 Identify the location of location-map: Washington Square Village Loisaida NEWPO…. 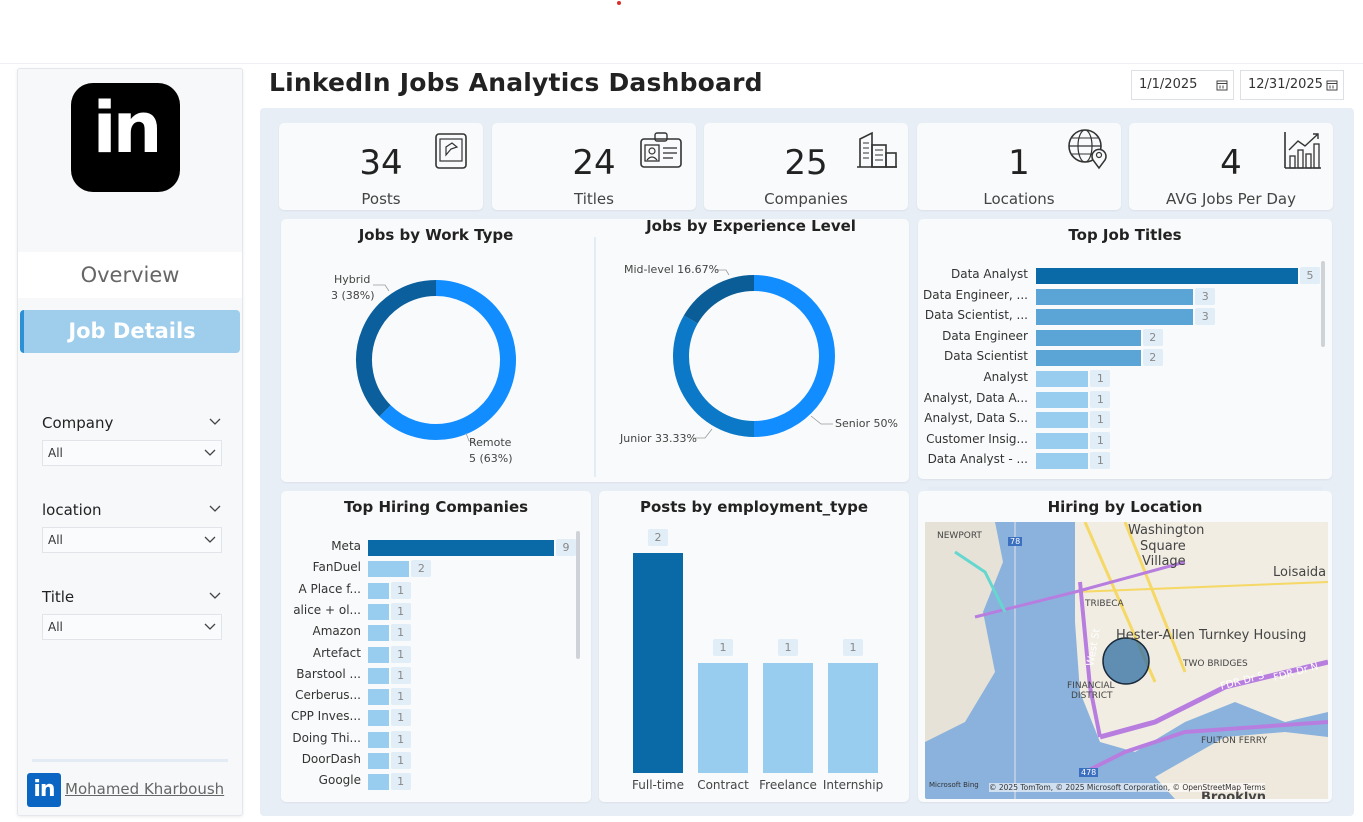
(1126, 660).